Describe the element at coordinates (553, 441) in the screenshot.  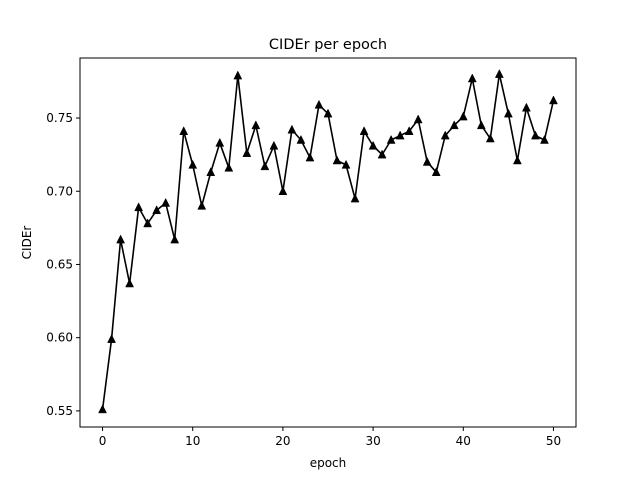
I see `x-tick-label: 50` at that location.